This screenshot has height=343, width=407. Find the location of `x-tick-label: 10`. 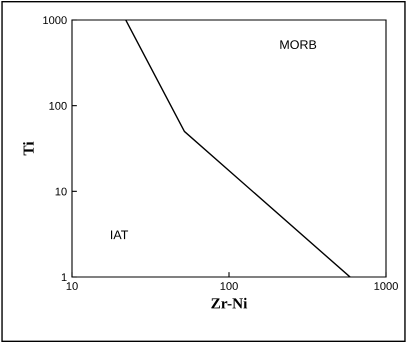

x-tick-label: 10 is located at coordinates (72, 286).